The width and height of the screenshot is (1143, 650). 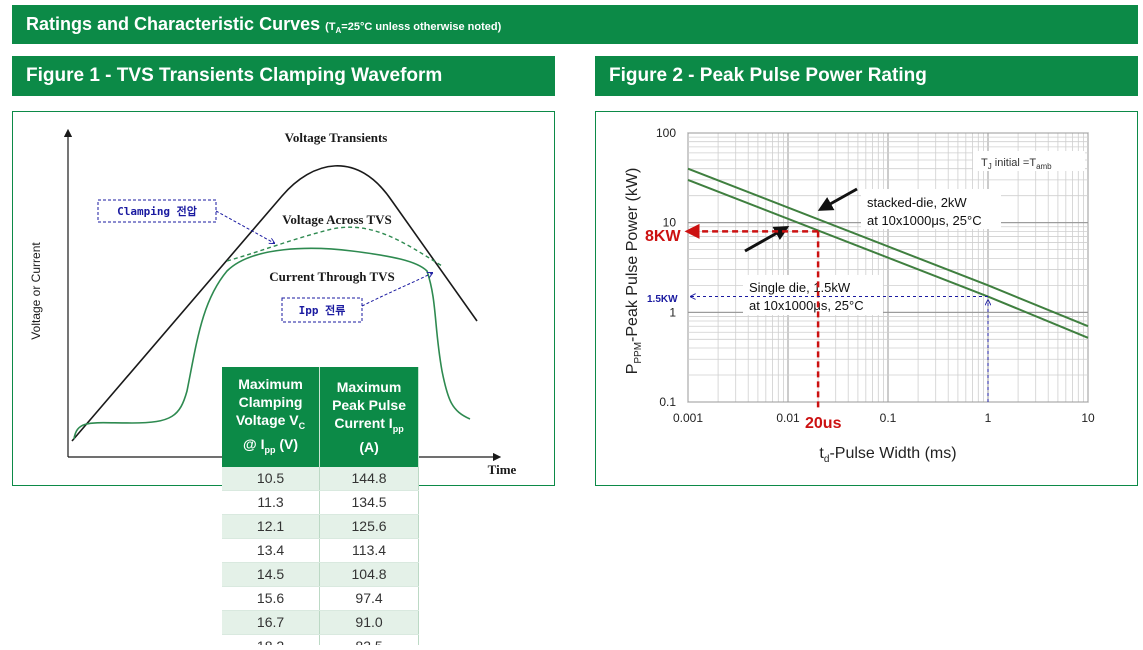 I want to click on label-voltage-across: Voltage Across TVS, so click(x=337, y=219).